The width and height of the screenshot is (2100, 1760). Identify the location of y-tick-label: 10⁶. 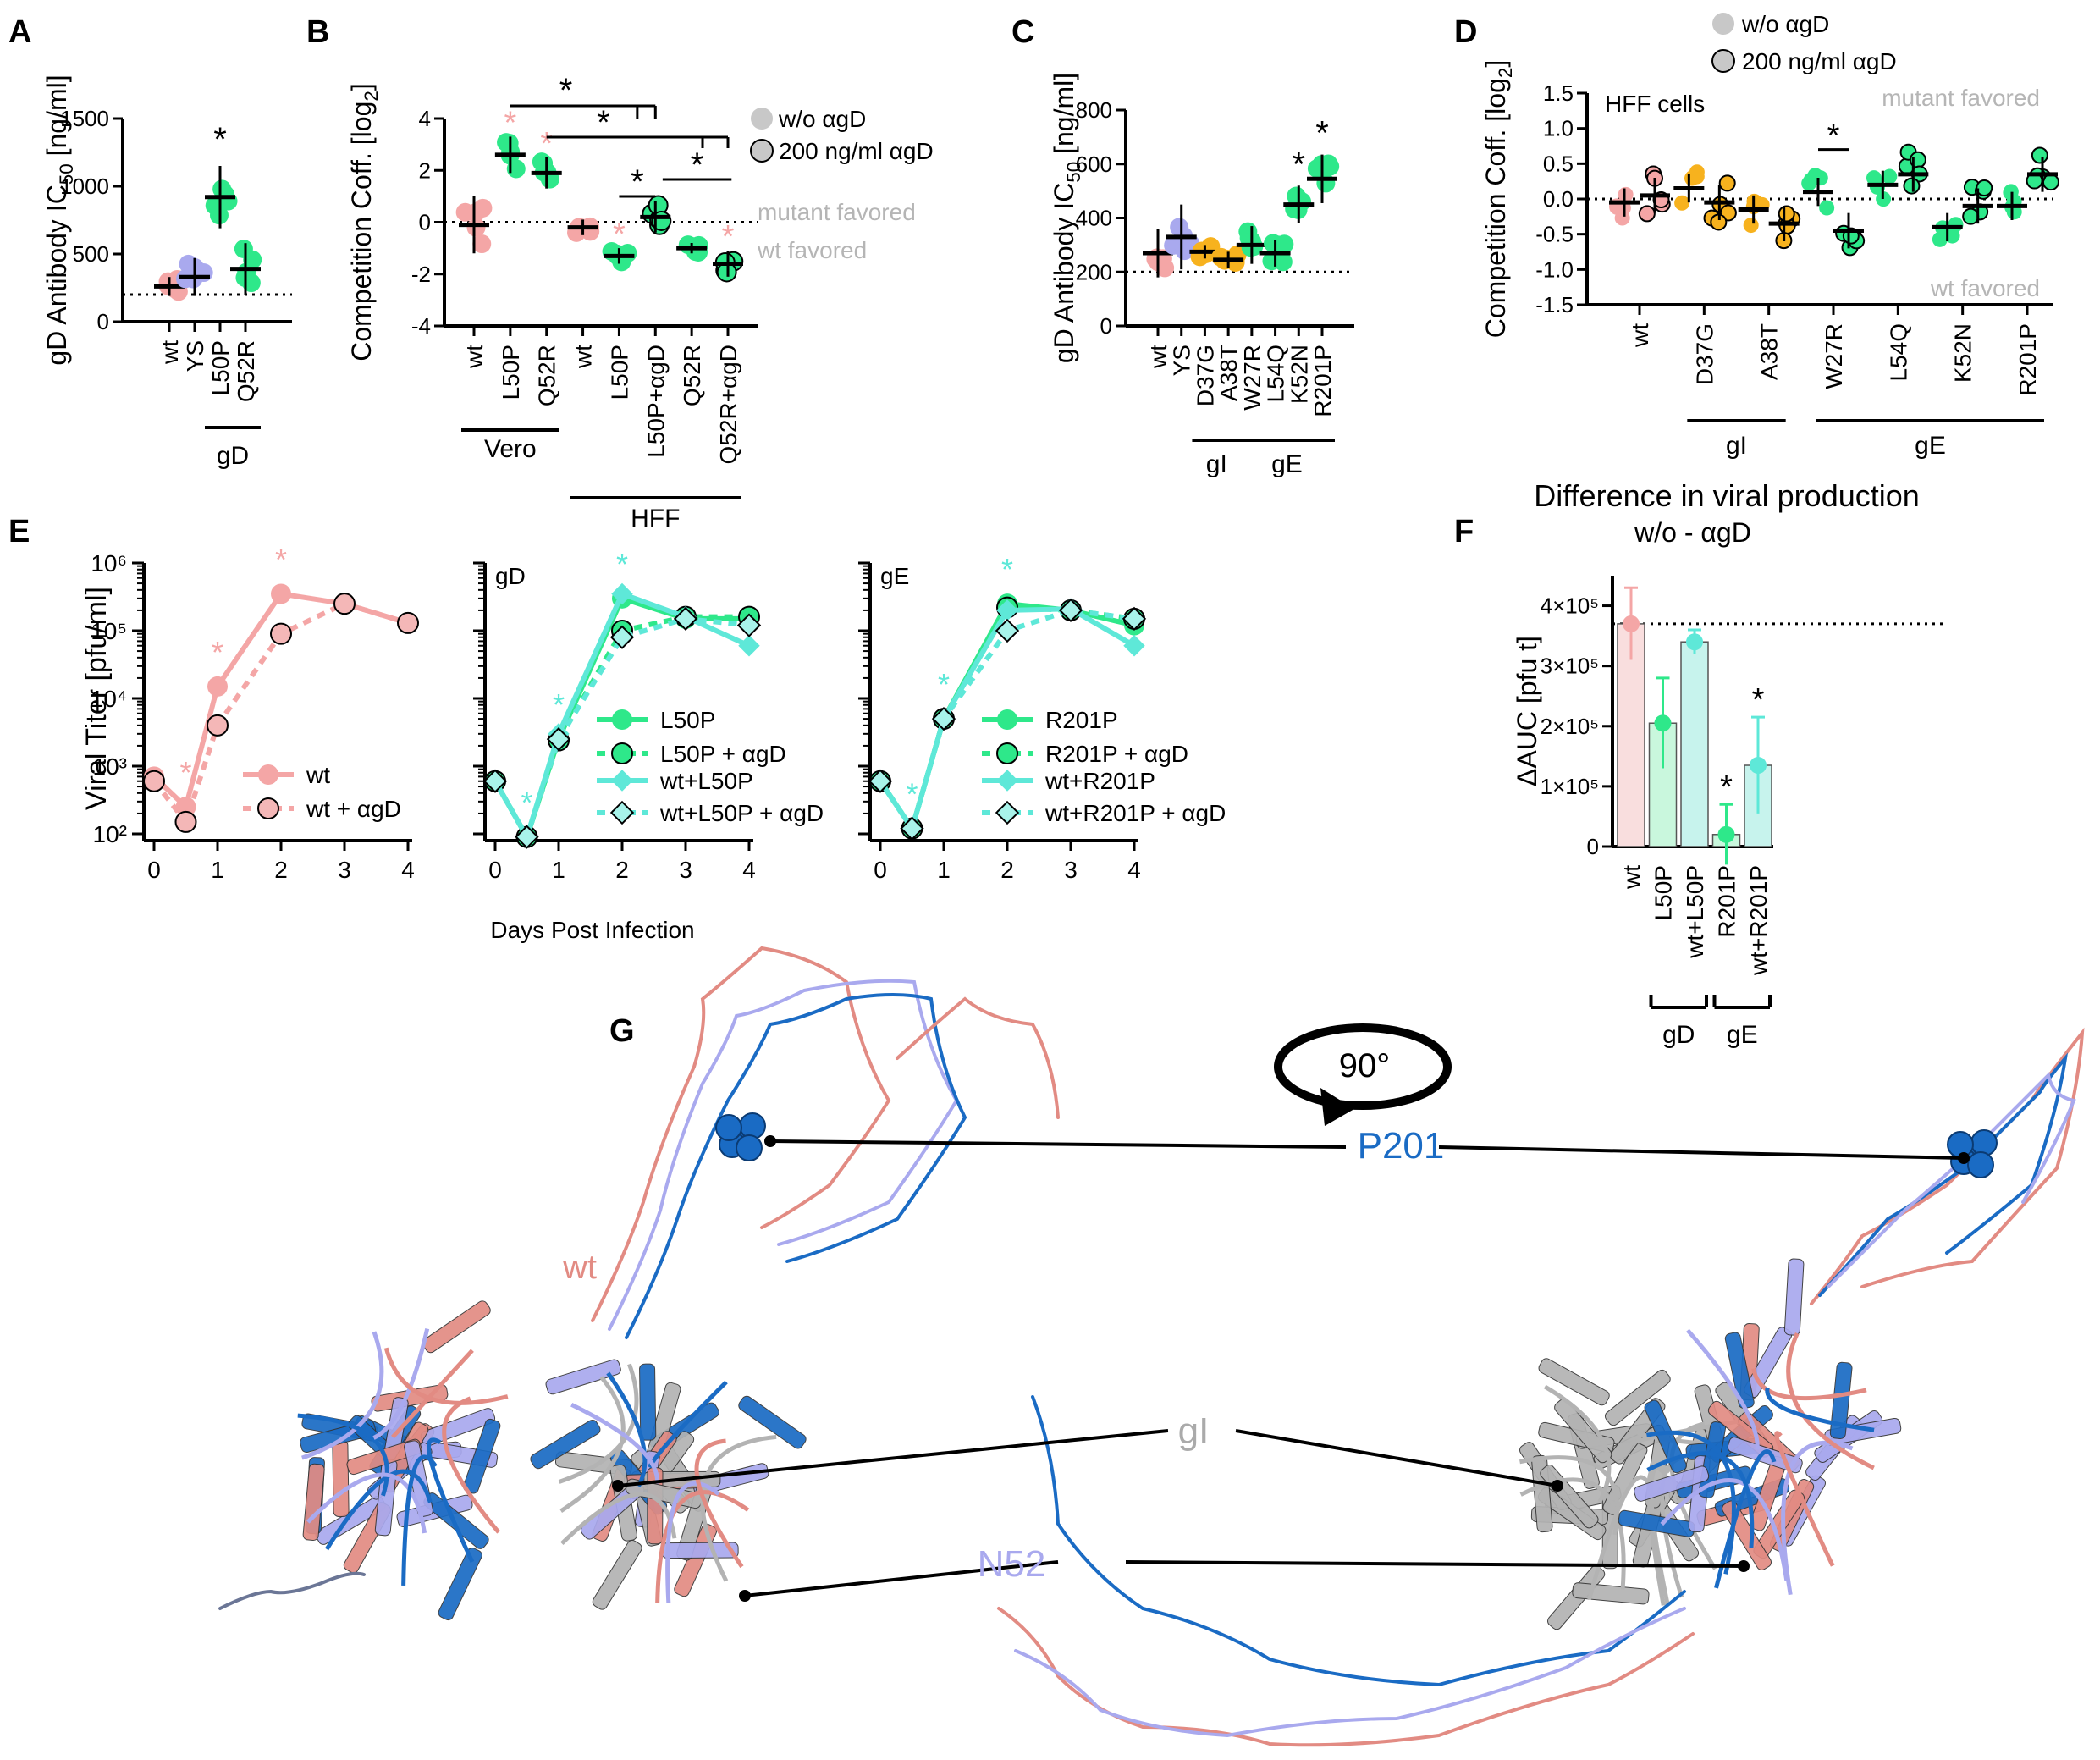
(109, 563).